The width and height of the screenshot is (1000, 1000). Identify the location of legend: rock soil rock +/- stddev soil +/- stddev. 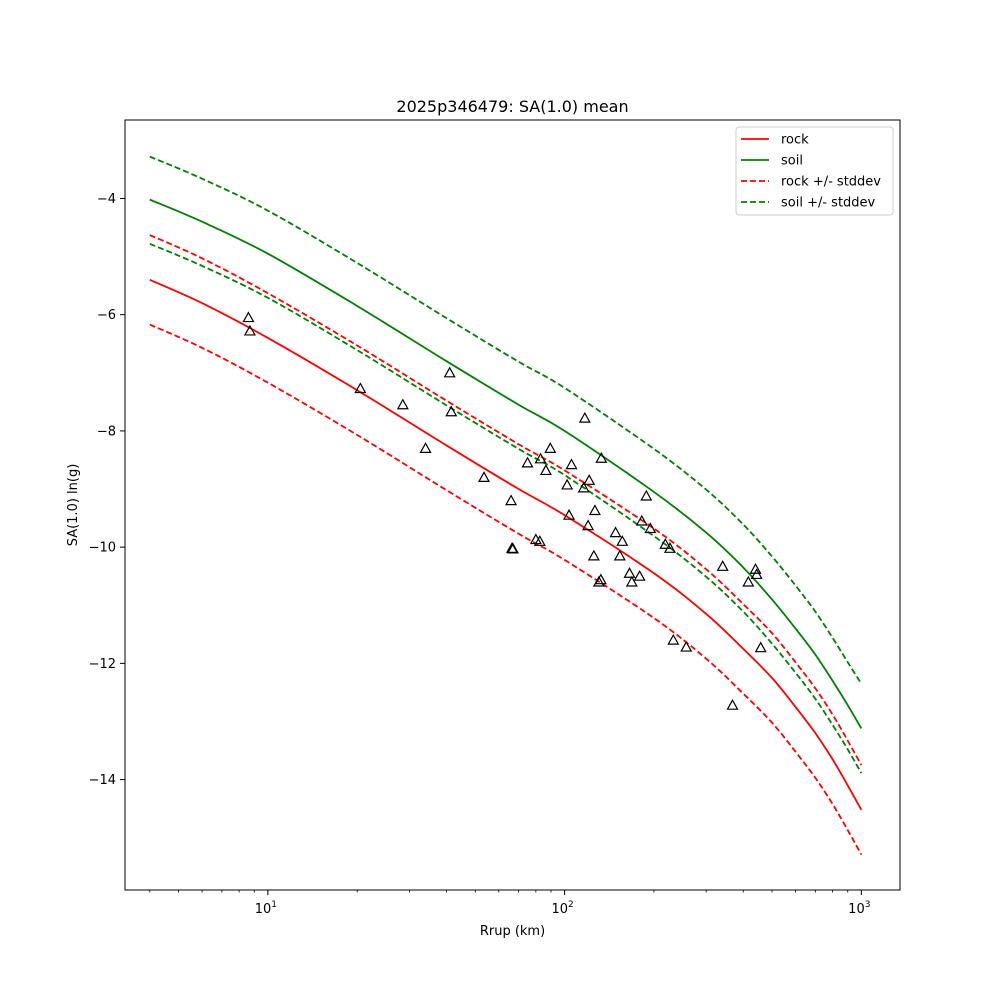
(814, 171).